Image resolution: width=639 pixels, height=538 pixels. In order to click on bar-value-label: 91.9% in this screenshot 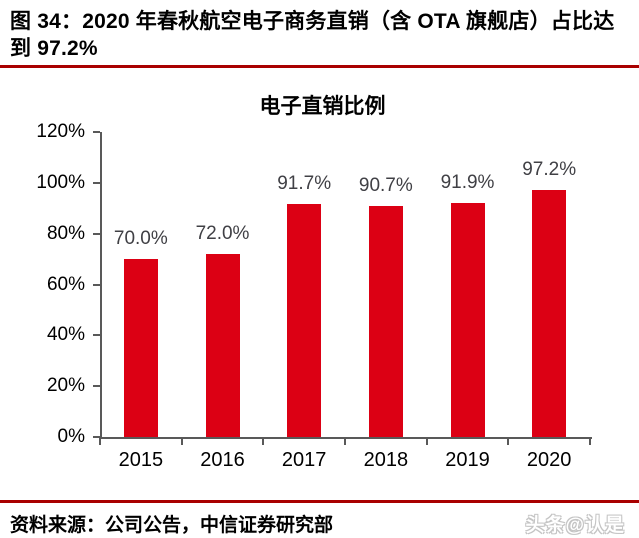, I will do `click(467, 182)`.